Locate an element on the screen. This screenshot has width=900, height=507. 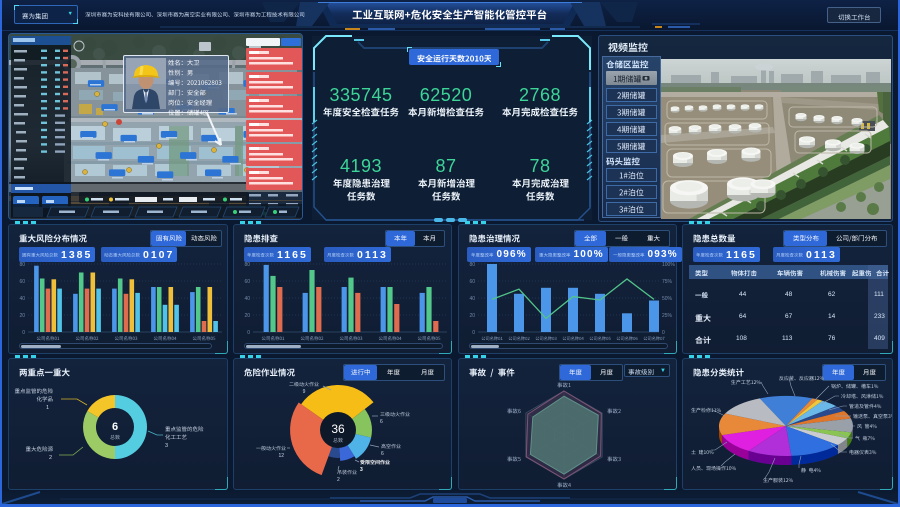
svg-text: 25% is located at coordinates (667, 316).